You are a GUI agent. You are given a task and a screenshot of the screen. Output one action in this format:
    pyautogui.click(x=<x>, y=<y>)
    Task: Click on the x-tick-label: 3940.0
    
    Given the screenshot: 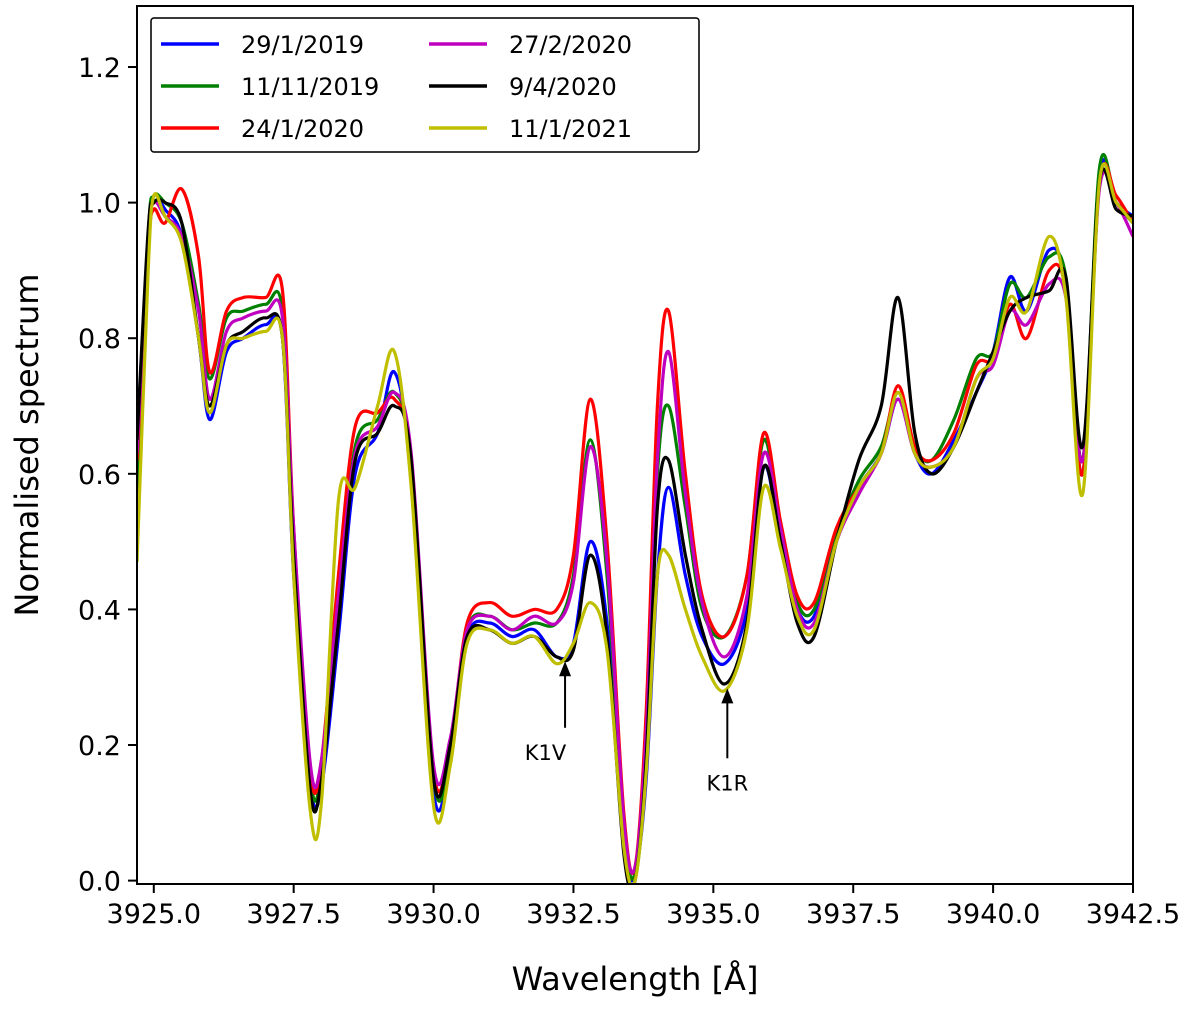 What is the action you would take?
    pyautogui.click(x=993, y=914)
    